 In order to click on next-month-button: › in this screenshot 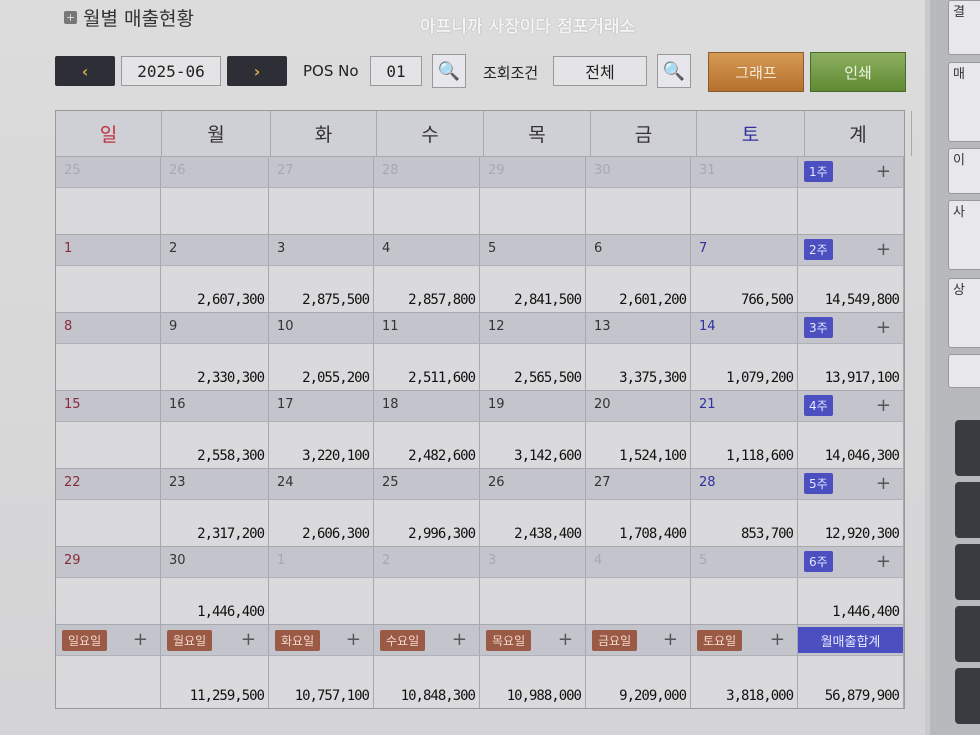, I will do `click(257, 71)`.